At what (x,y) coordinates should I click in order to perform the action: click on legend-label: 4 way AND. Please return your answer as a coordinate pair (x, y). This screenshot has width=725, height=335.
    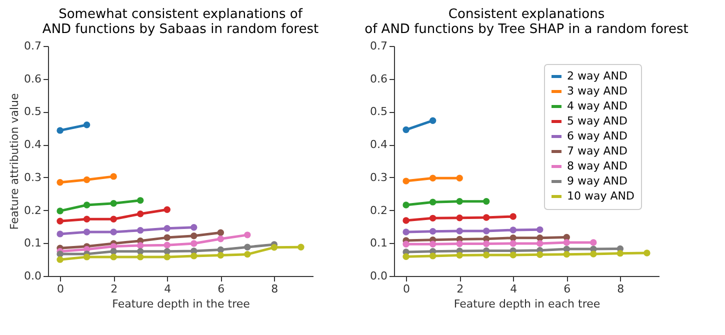
    Looking at the image, I should click on (597, 106).